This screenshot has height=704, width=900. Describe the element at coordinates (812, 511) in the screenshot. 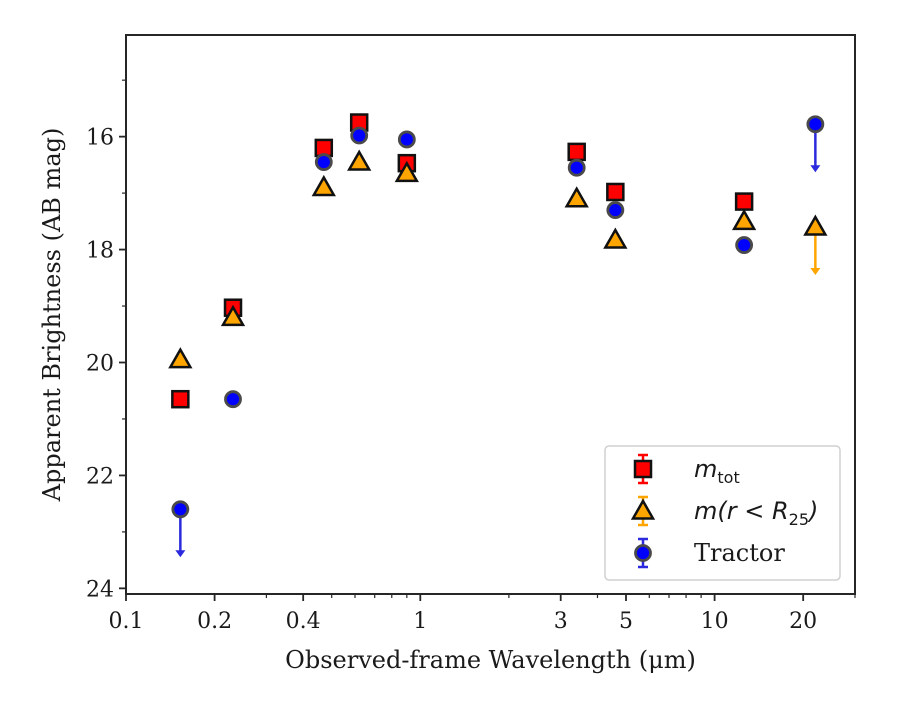

I see `legend-label-close: )` at that location.